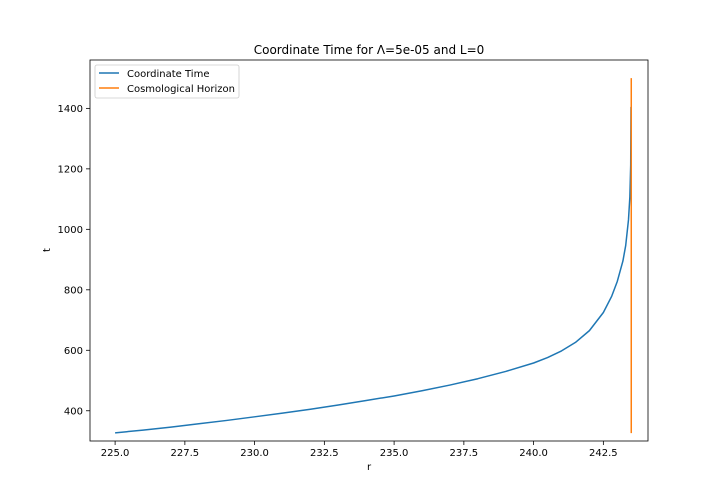  I want to click on legend-box, so click(167, 81).